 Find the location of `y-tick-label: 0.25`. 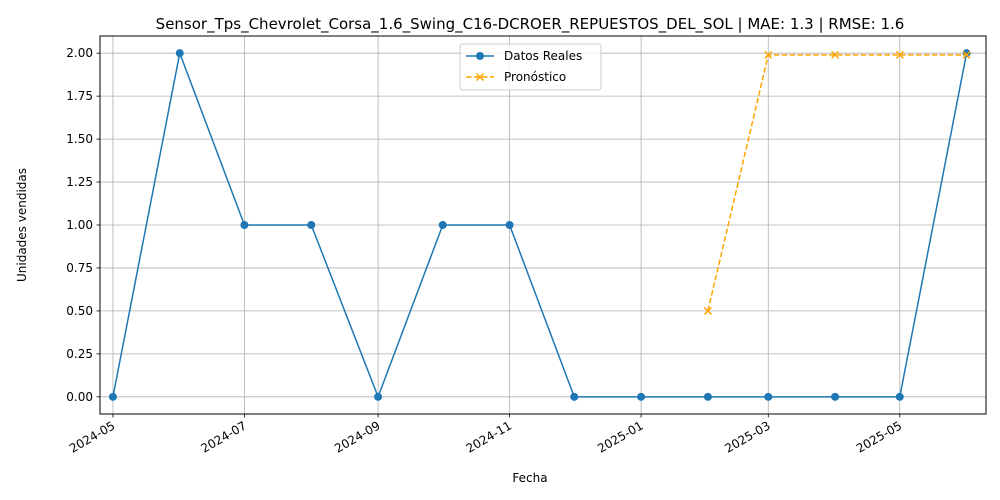

y-tick-label: 0.25 is located at coordinates (79, 354).